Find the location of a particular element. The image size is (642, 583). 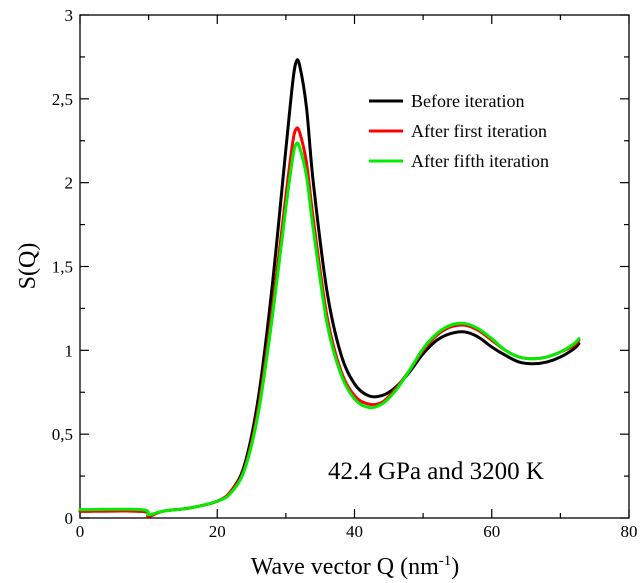

x-tick-label: 80 is located at coordinates (629, 531).